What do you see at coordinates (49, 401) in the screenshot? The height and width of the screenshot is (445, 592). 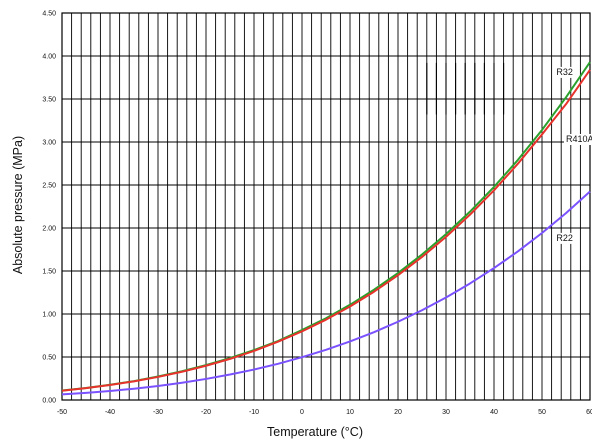 I see `y-tick-label: 0.00` at bounding box center [49, 401].